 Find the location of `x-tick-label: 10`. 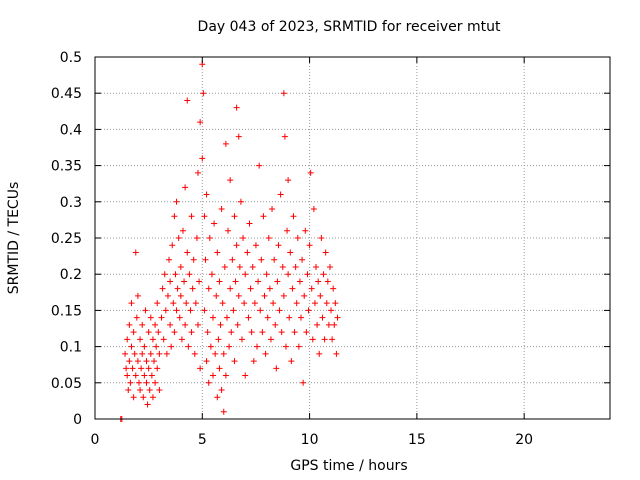

x-tick-label: 10 is located at coordinates (310, 440).